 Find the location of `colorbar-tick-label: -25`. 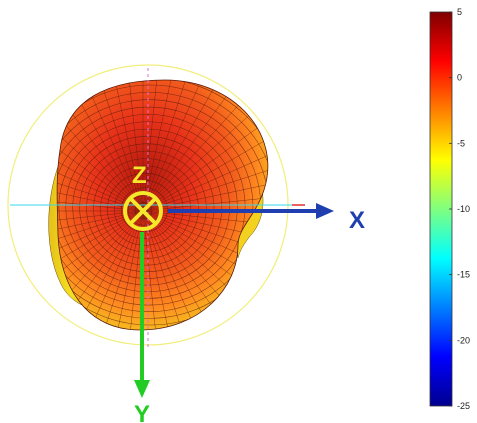

colorbar-tick-label: -25 is located at coordinates (463, 406).